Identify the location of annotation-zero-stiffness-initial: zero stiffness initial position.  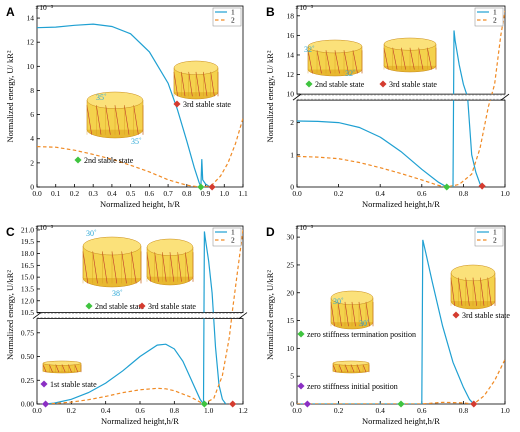
(352, 386).